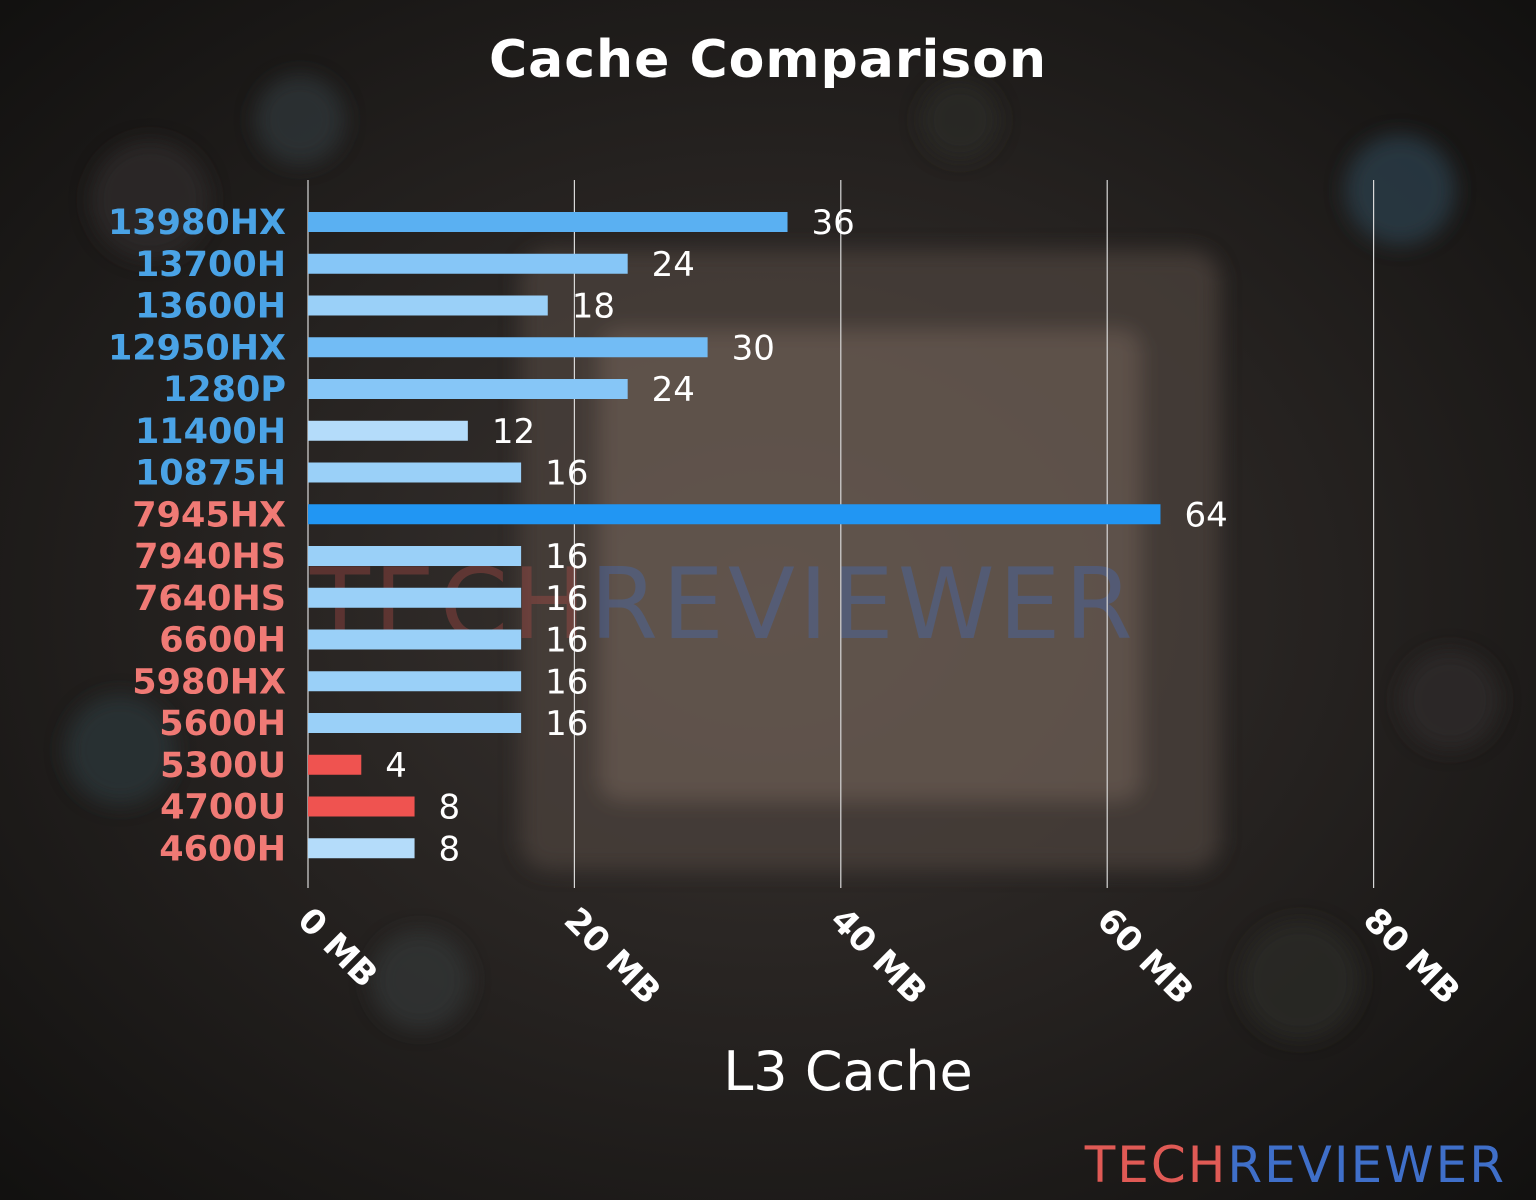 This screenshot has width=1536, height=1200. Describe the element at coordinates (197, 348) in the screenshot. I see `category-label: 12950HX` at that location.